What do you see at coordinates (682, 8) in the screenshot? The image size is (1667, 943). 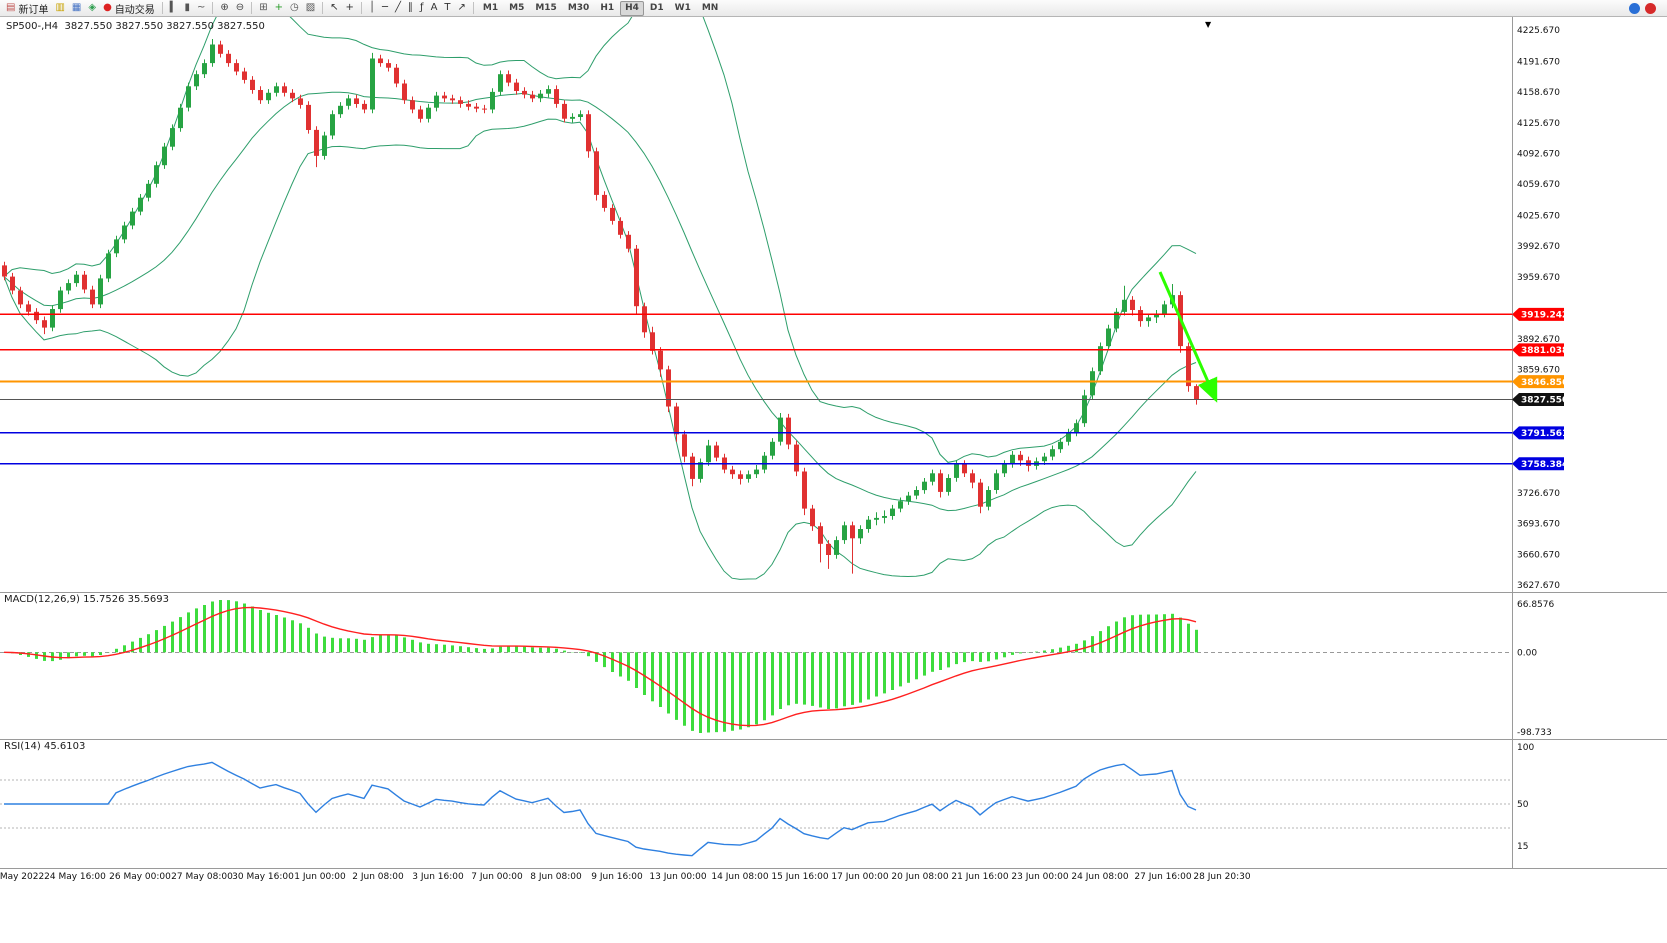 I see `timeframe-w1-button: W1` at bounding box center [682, 8].